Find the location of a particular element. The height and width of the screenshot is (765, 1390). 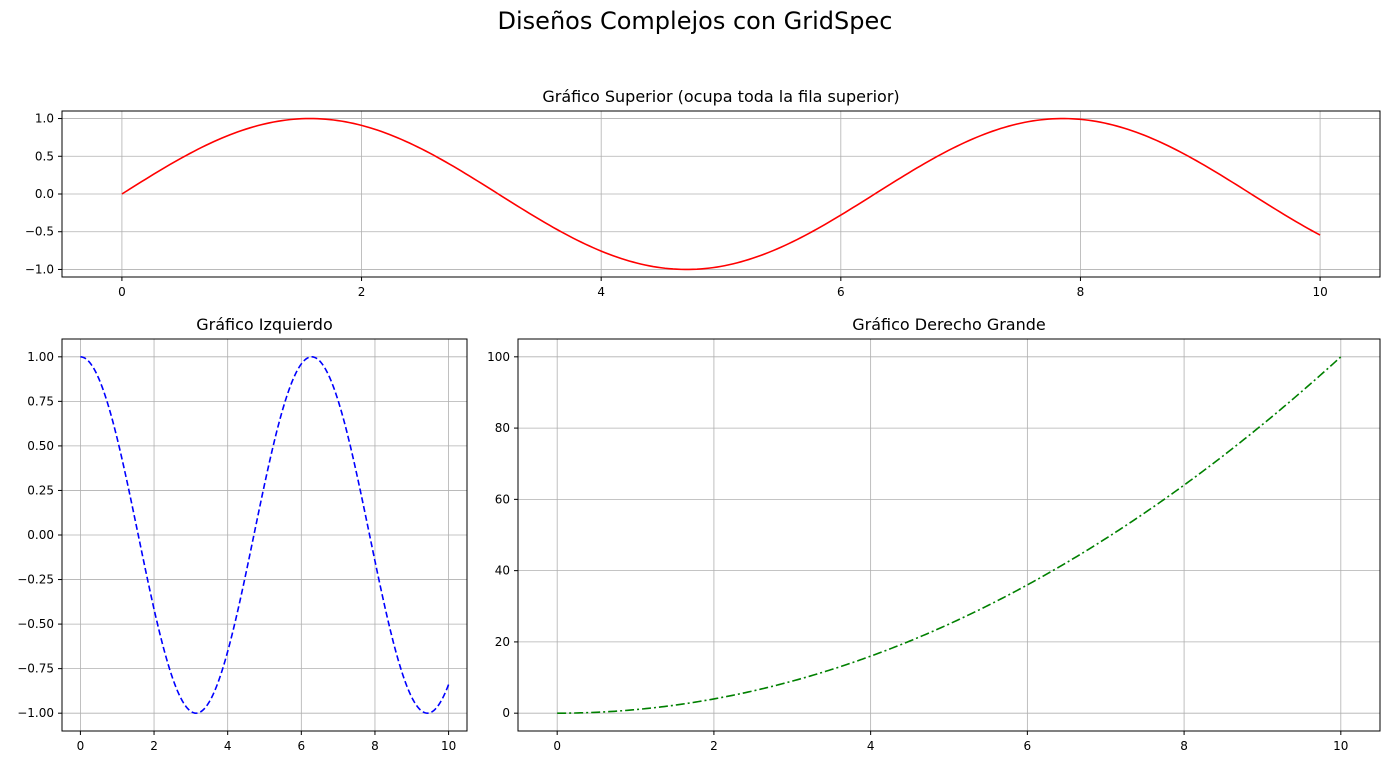

series-line-left is located at coordinates (265, 535).